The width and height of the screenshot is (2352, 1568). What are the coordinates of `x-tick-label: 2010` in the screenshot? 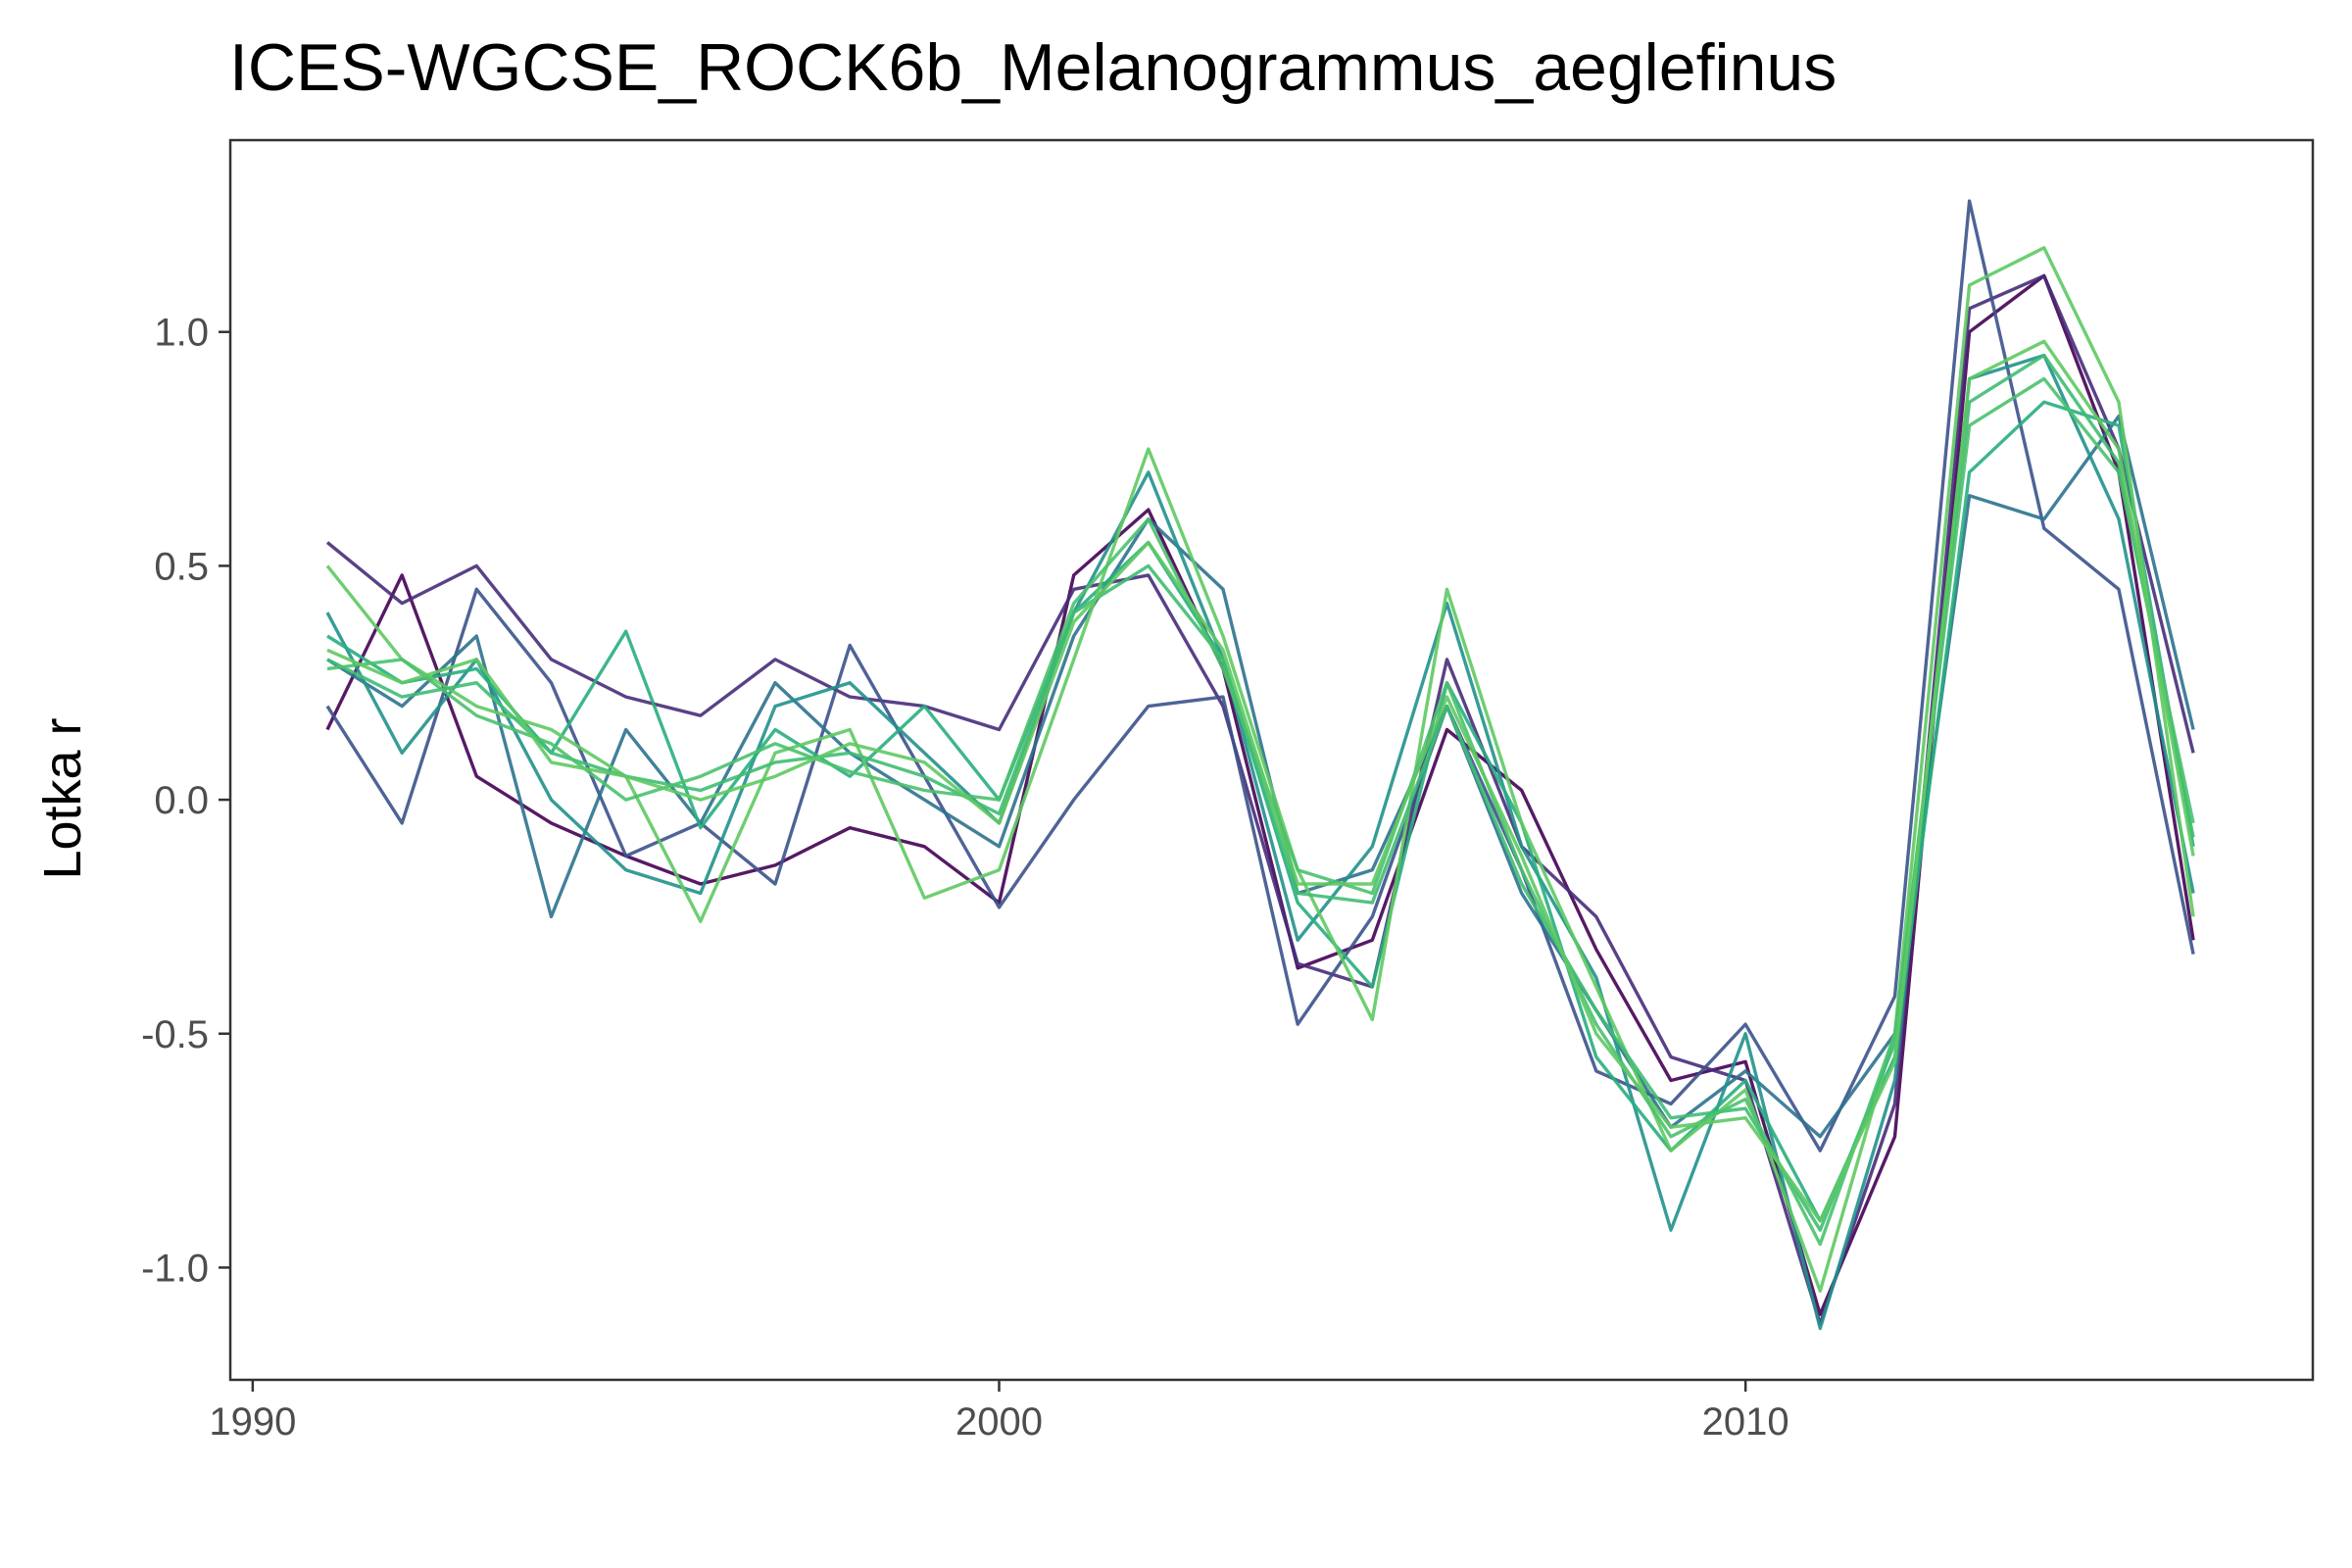 It's located at (1745, 1422).